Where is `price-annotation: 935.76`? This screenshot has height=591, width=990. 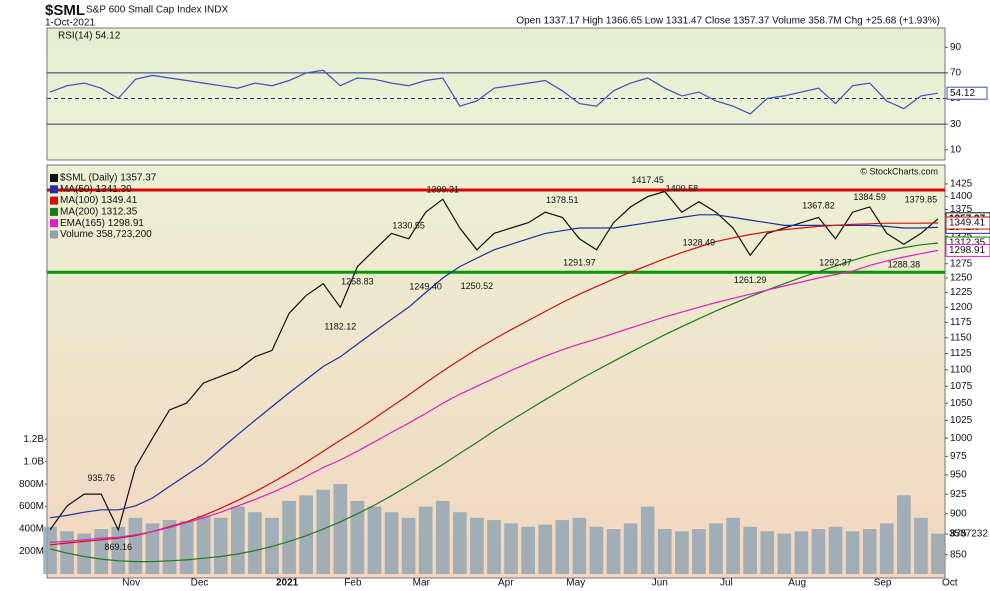
price-annotation: 935.76 is located at coordinates (101, 478).